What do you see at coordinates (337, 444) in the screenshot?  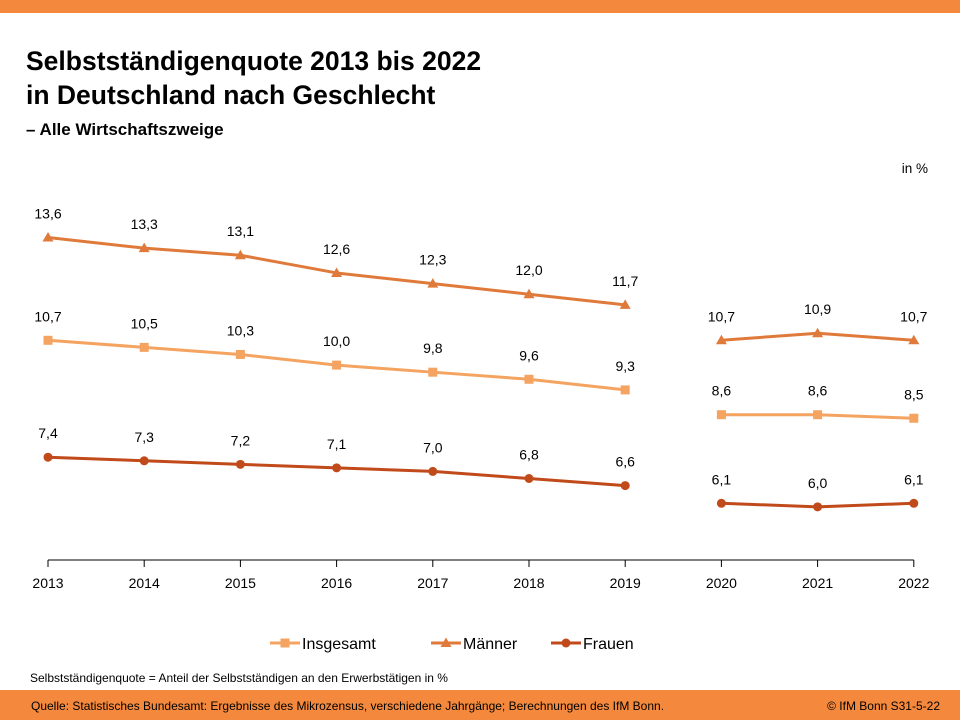 I see `data-label-frauen: 7,1` at bounding box center [337, 444].